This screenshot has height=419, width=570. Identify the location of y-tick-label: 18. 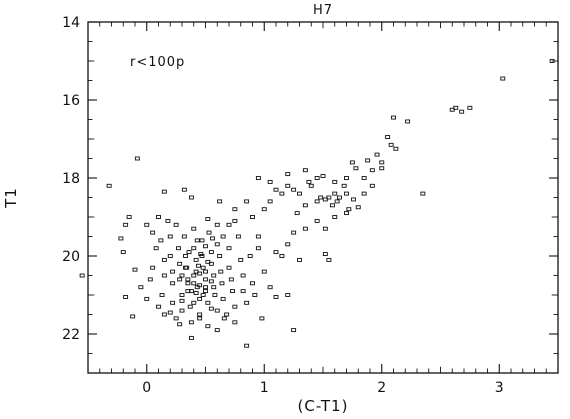
(71, 179).